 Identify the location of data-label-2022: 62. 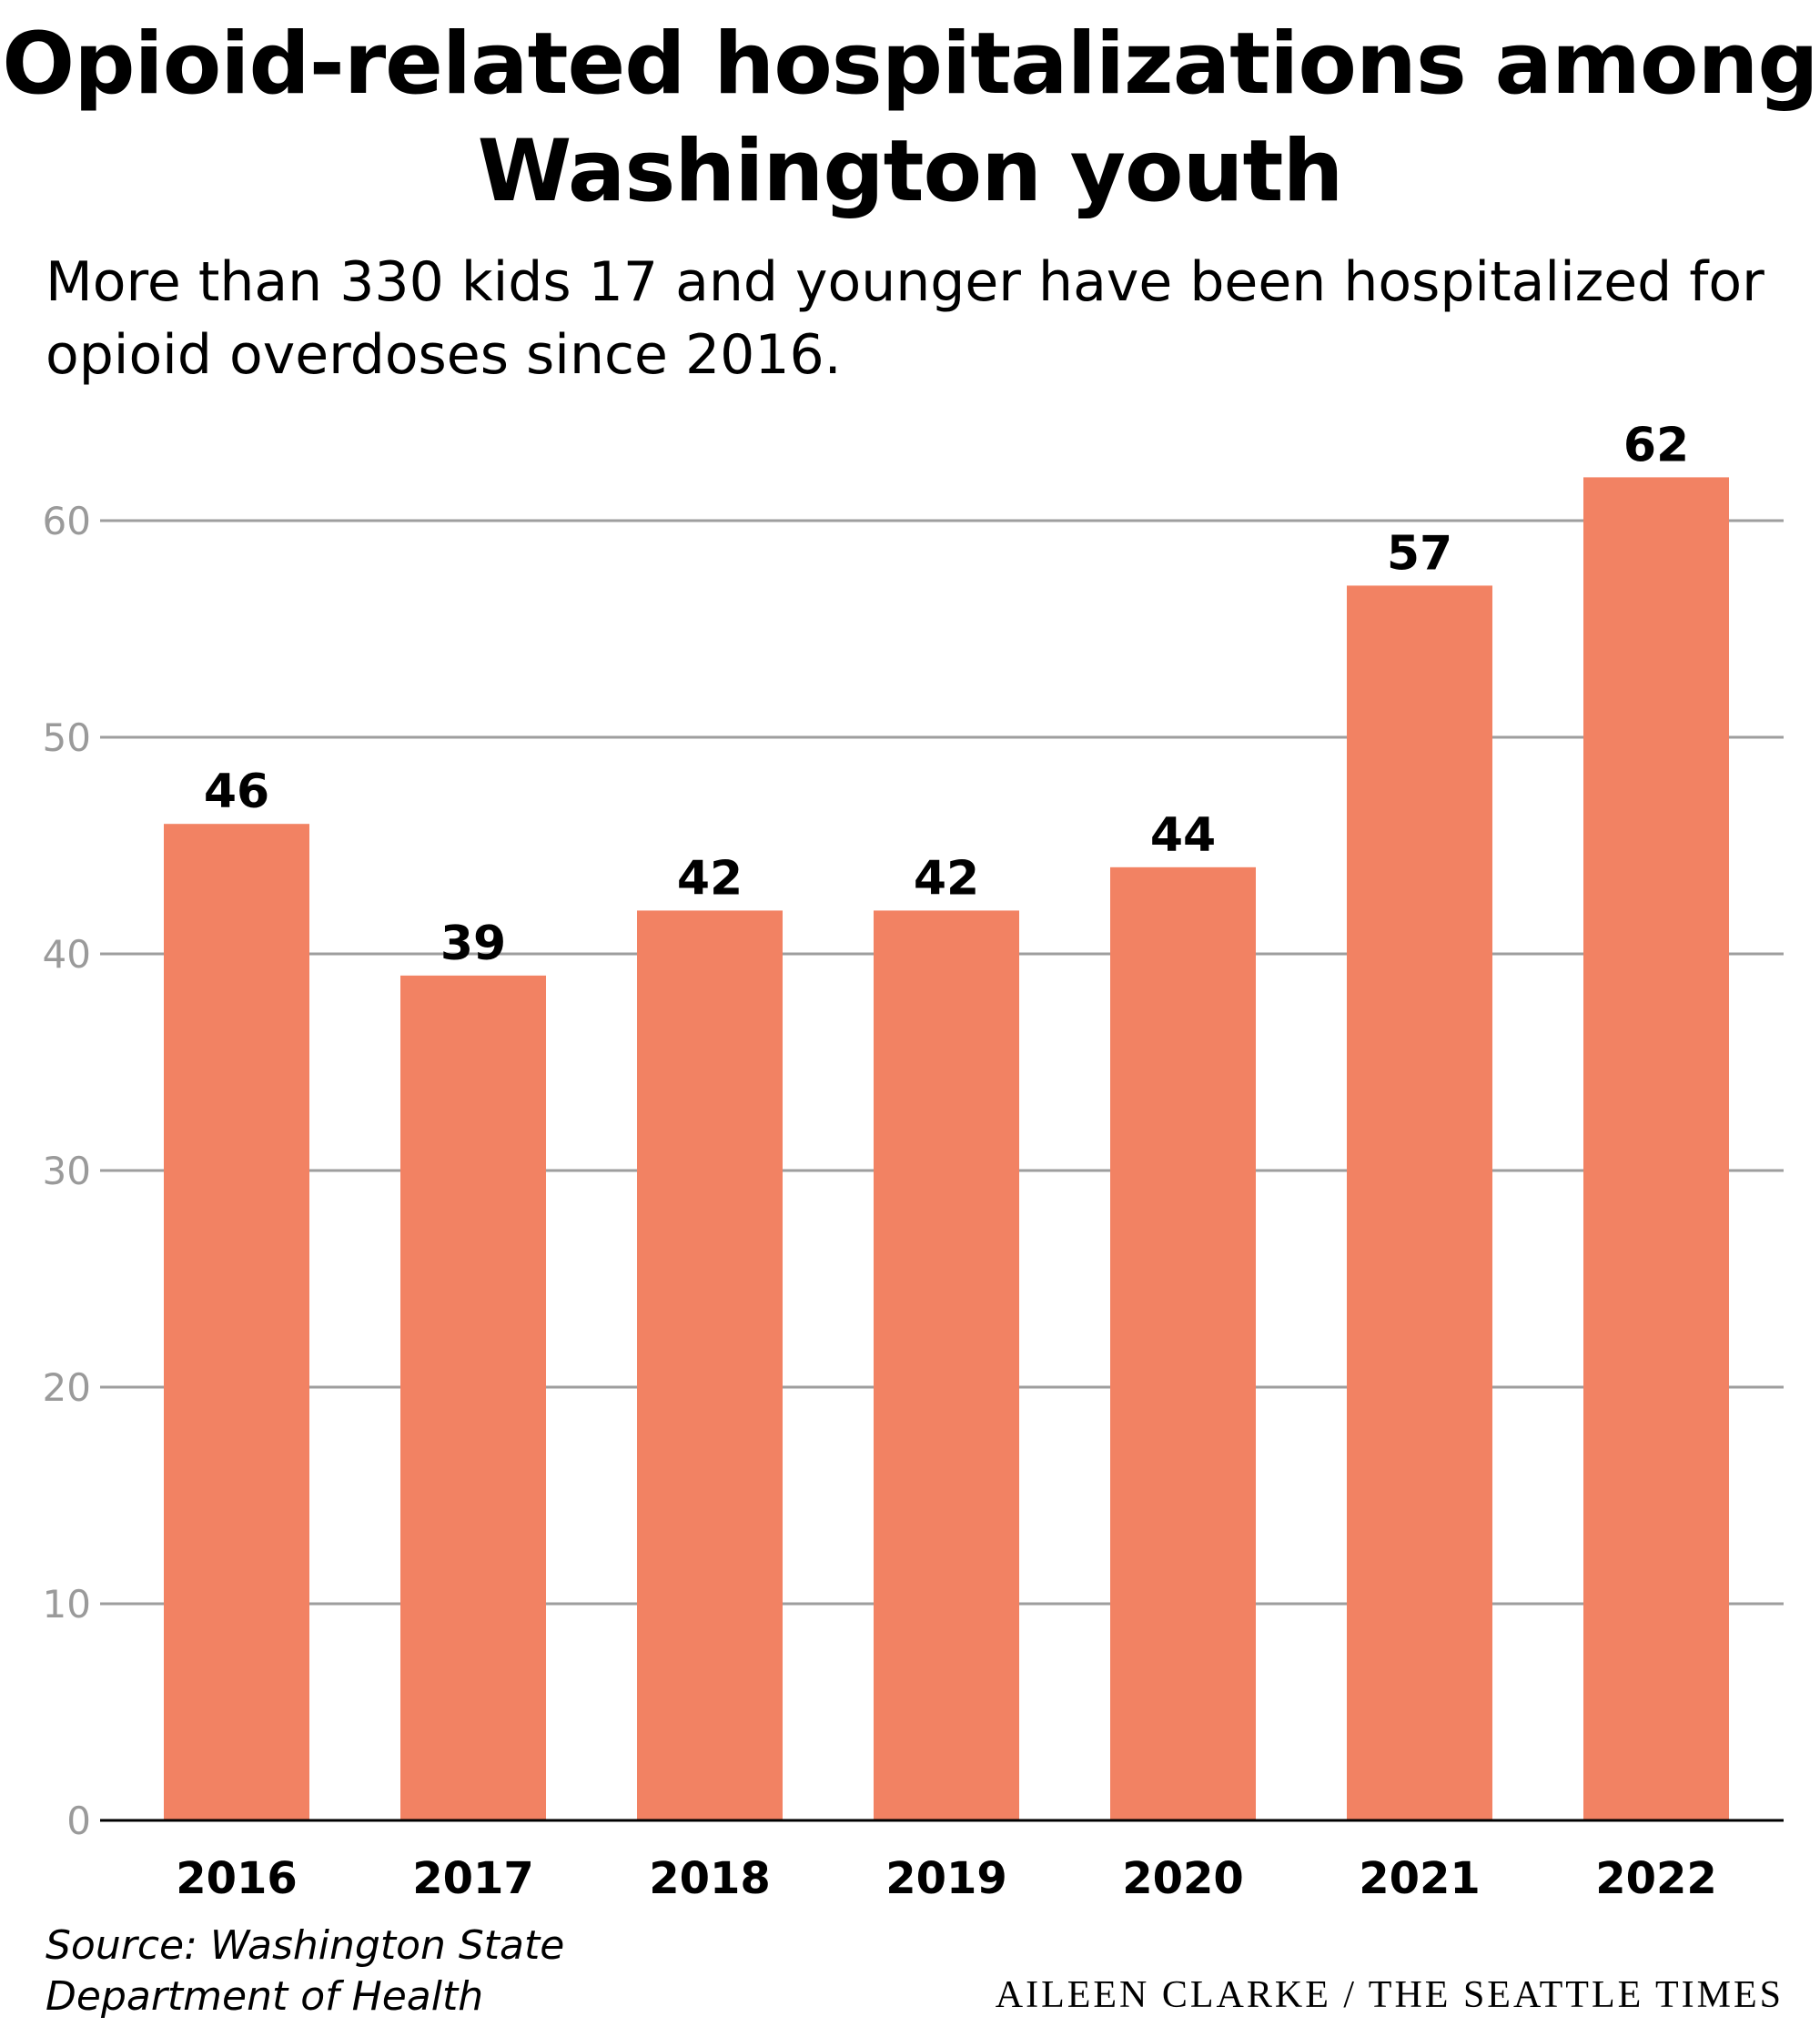
(1656, 445).